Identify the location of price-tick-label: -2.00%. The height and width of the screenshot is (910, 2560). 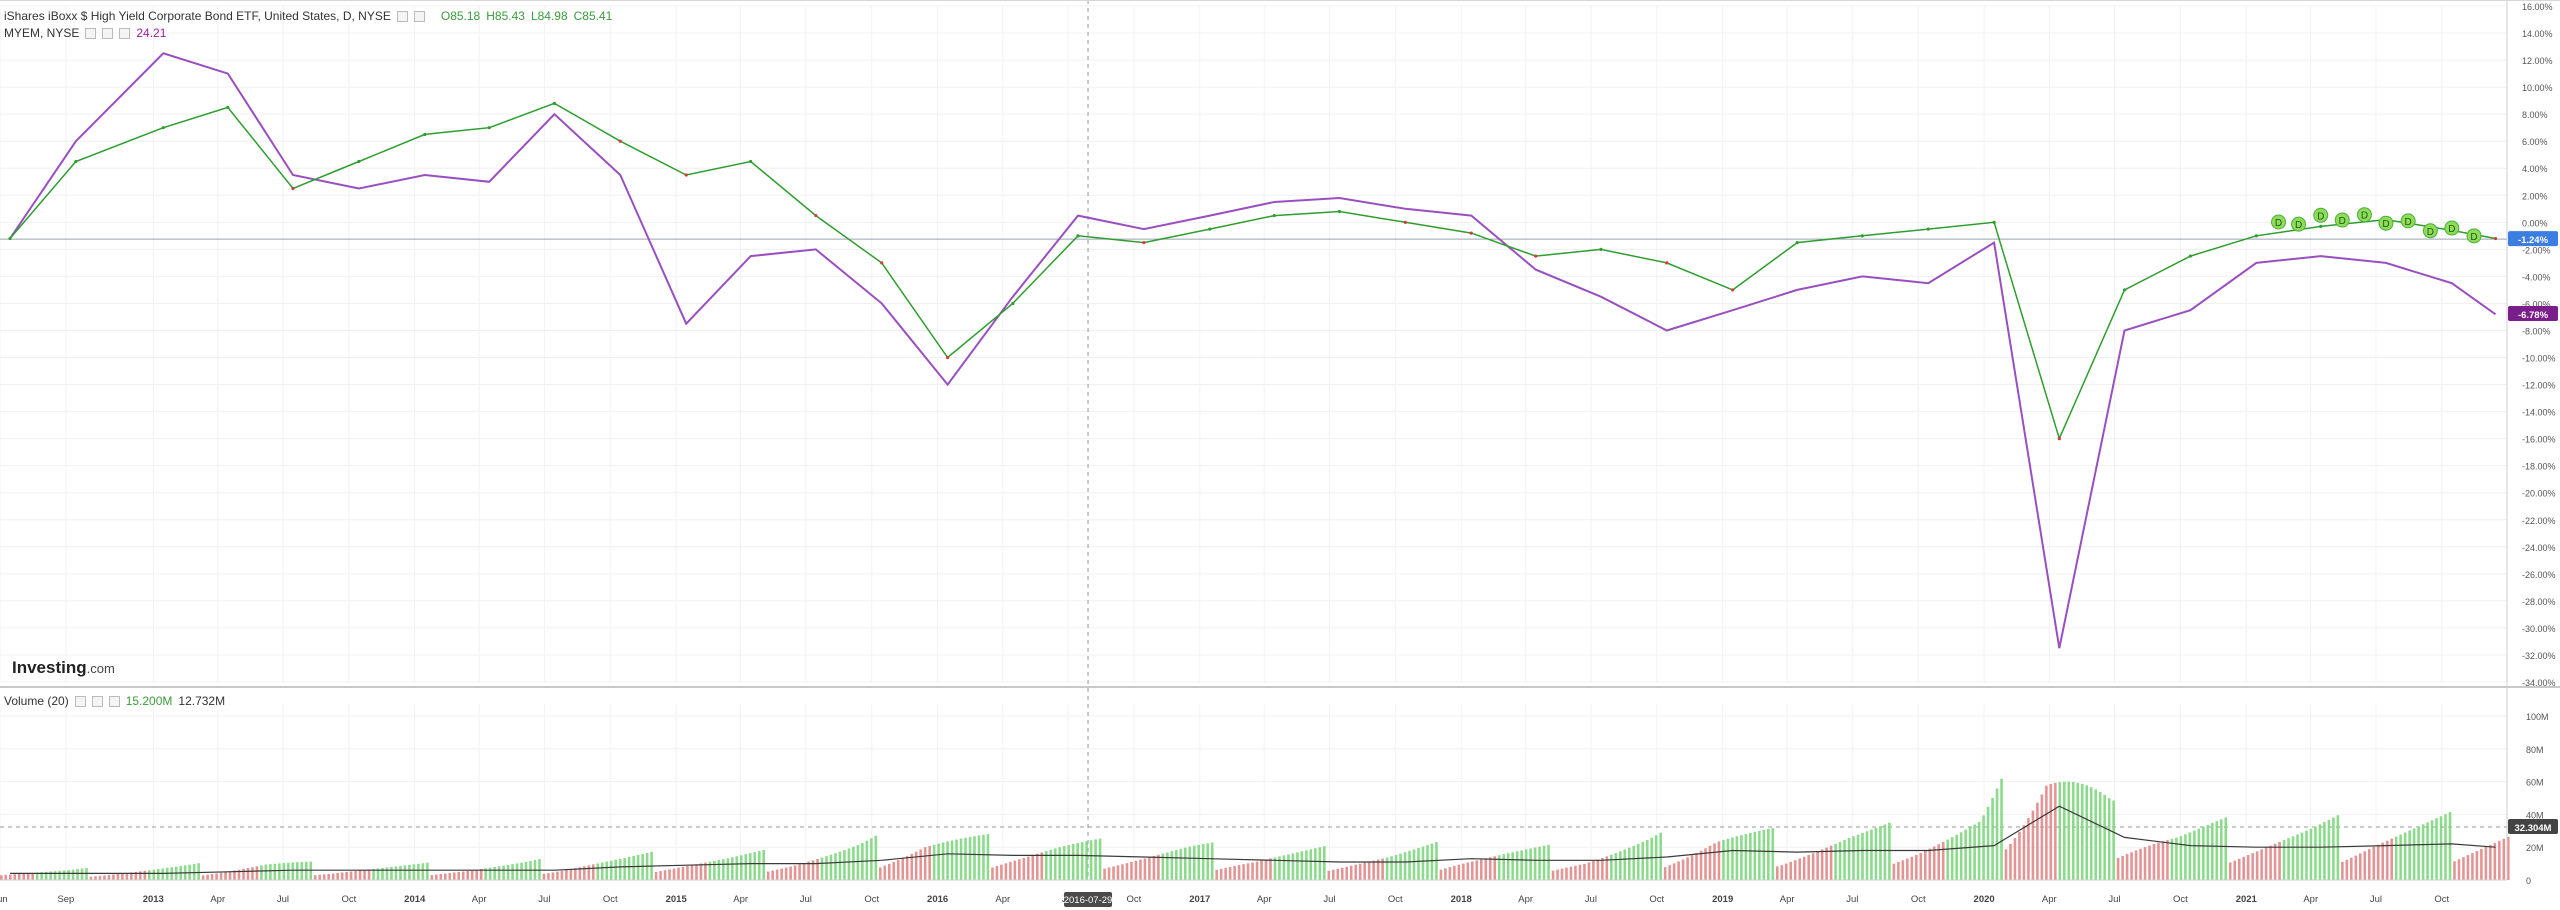
(2536, 250).